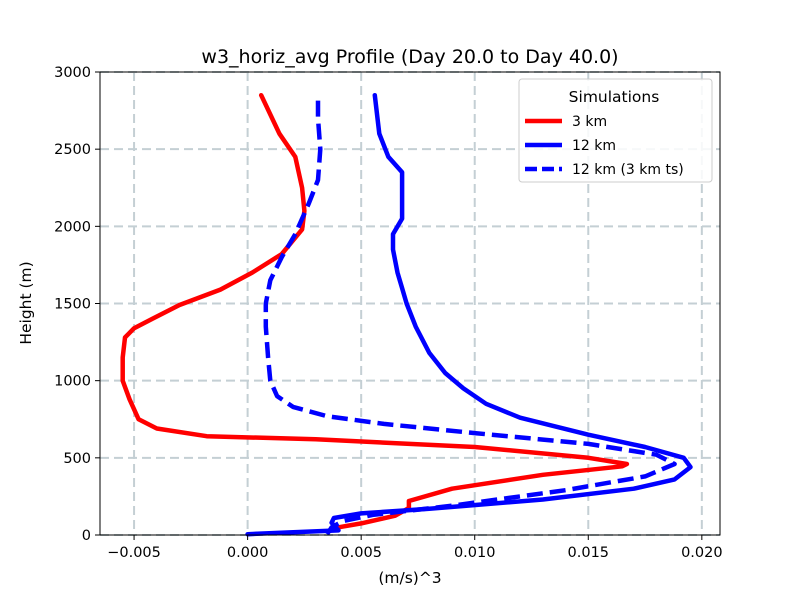  I want to click on x-tick-label: 0.005, so click(361, 553).